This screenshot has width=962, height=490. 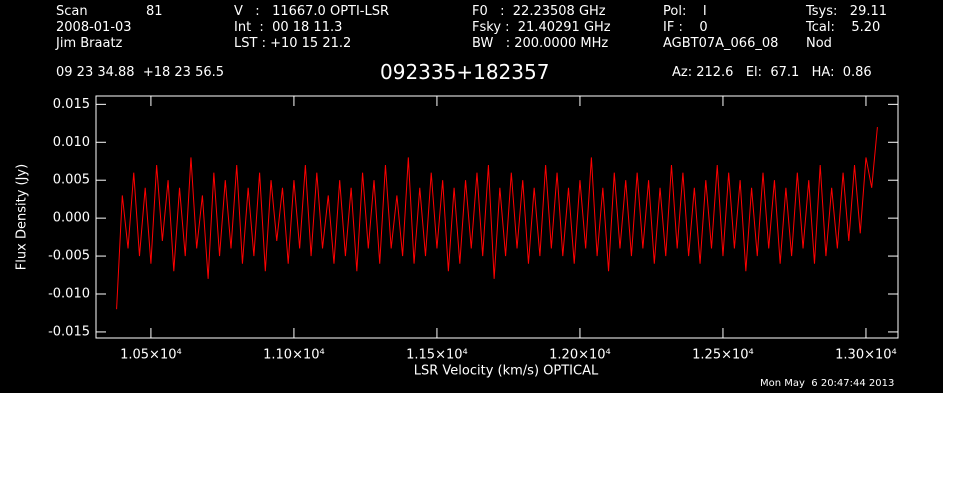 What do you see at coordinates (721, 43) in the screenshot?
I see `header-text: AGBT07A_066_08` at bounding box center [721, 43].